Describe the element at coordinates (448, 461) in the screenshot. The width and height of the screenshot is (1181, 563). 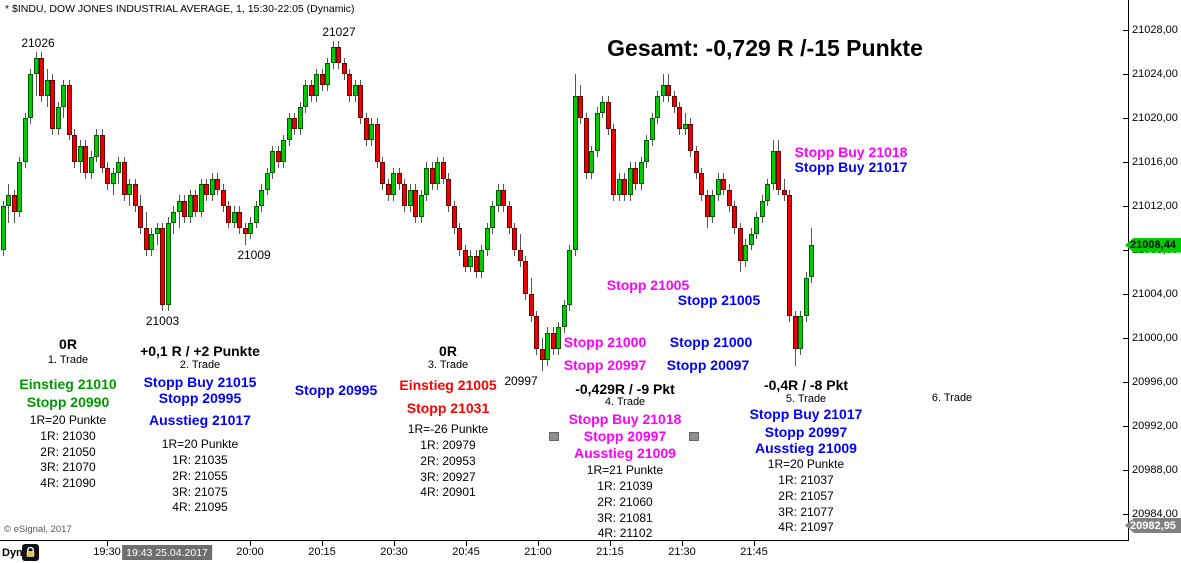
I see `trade-annotation-line: 2R: 20953` at that location.